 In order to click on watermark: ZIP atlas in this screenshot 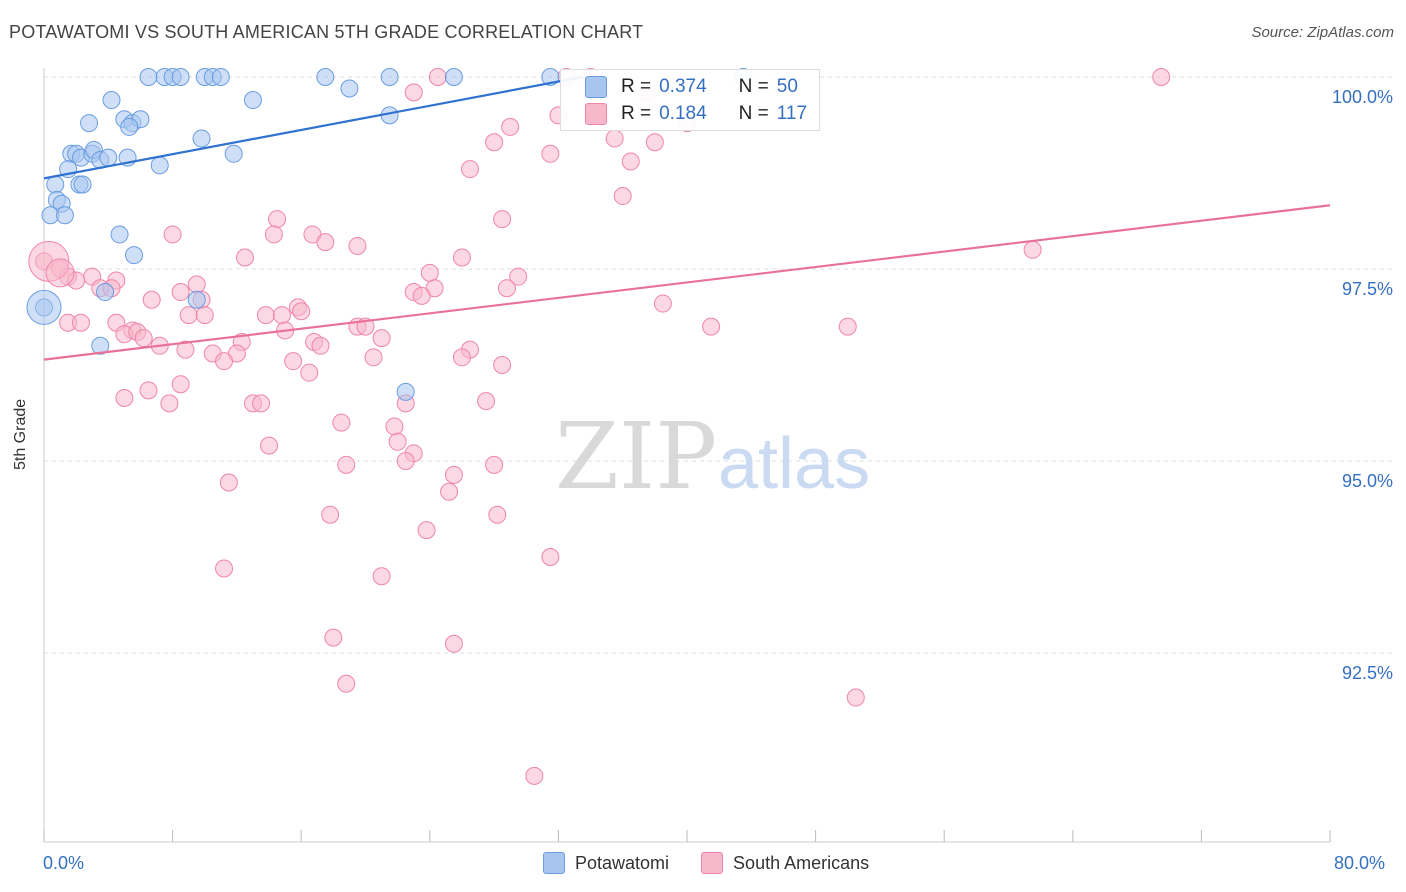, I will do `click(712, 456)`.